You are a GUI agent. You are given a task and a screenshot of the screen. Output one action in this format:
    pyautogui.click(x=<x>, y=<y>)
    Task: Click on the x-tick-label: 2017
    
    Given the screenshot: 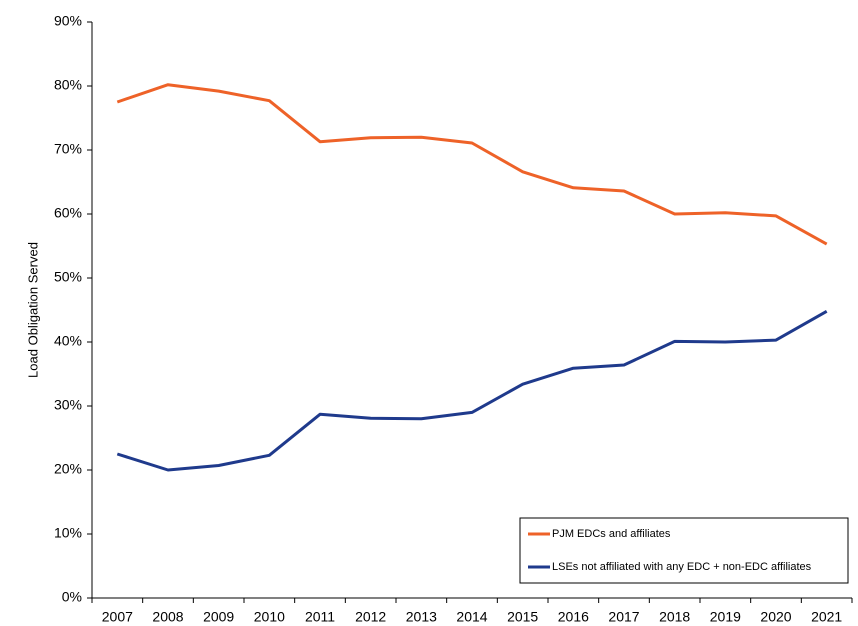 What is the action you would take?
    pyautogui.click(x=623, y=617)
    